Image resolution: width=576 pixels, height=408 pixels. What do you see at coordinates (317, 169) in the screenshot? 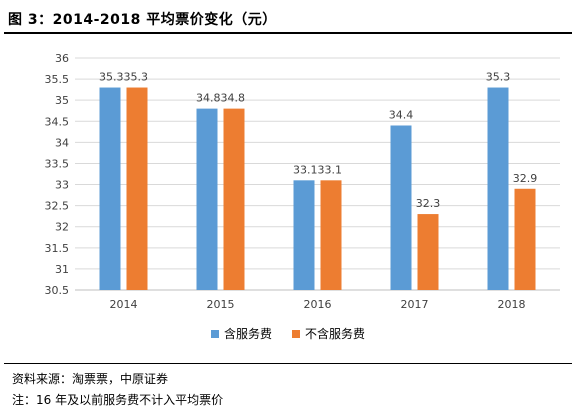
I see `data-label: 33.133.1` at bounding box center [317, 169].